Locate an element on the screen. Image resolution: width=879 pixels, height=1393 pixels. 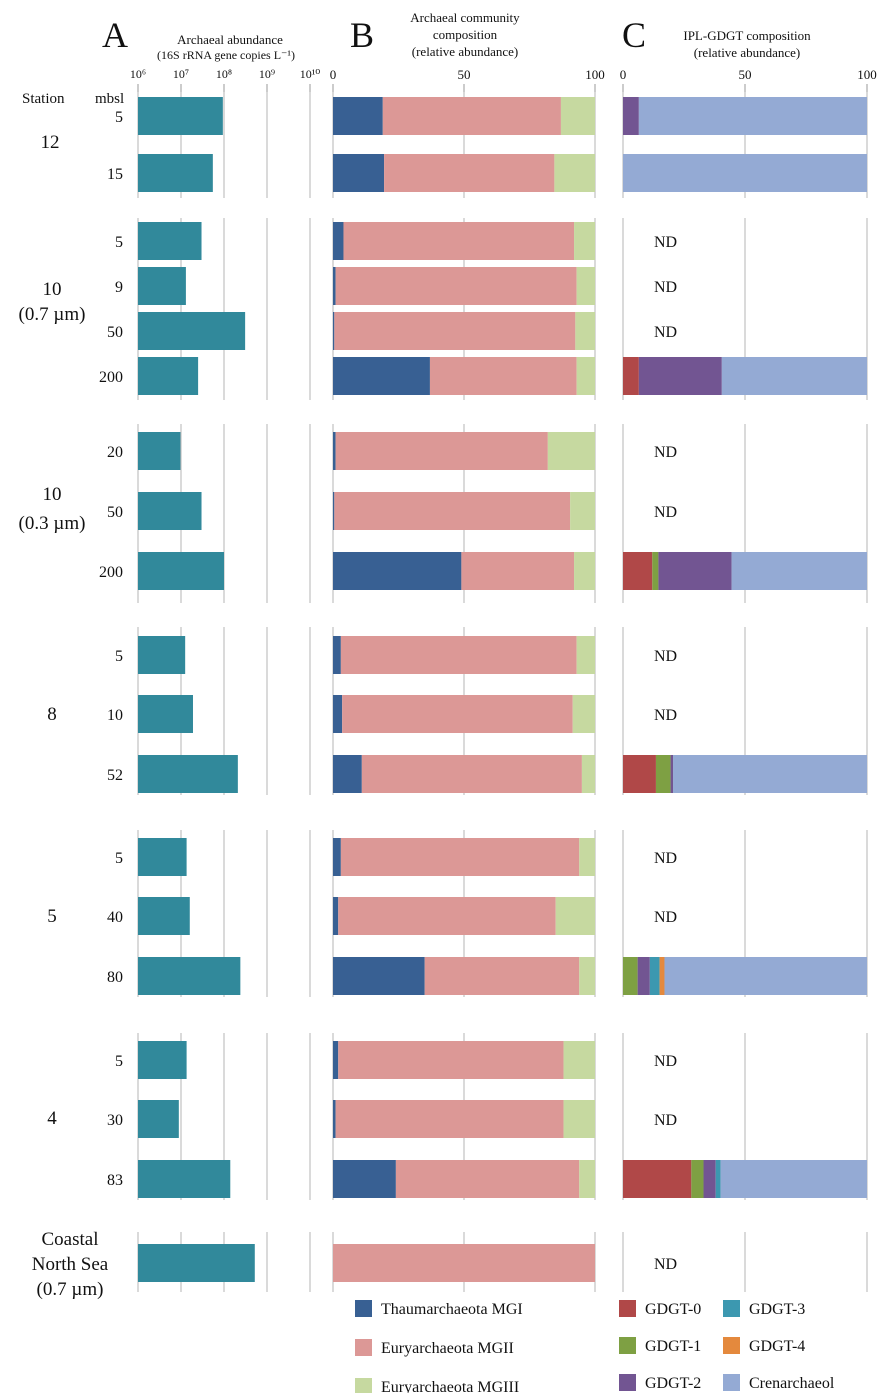
panel-a-tick-label: 10⁹ is located at coordinates (267, 74).